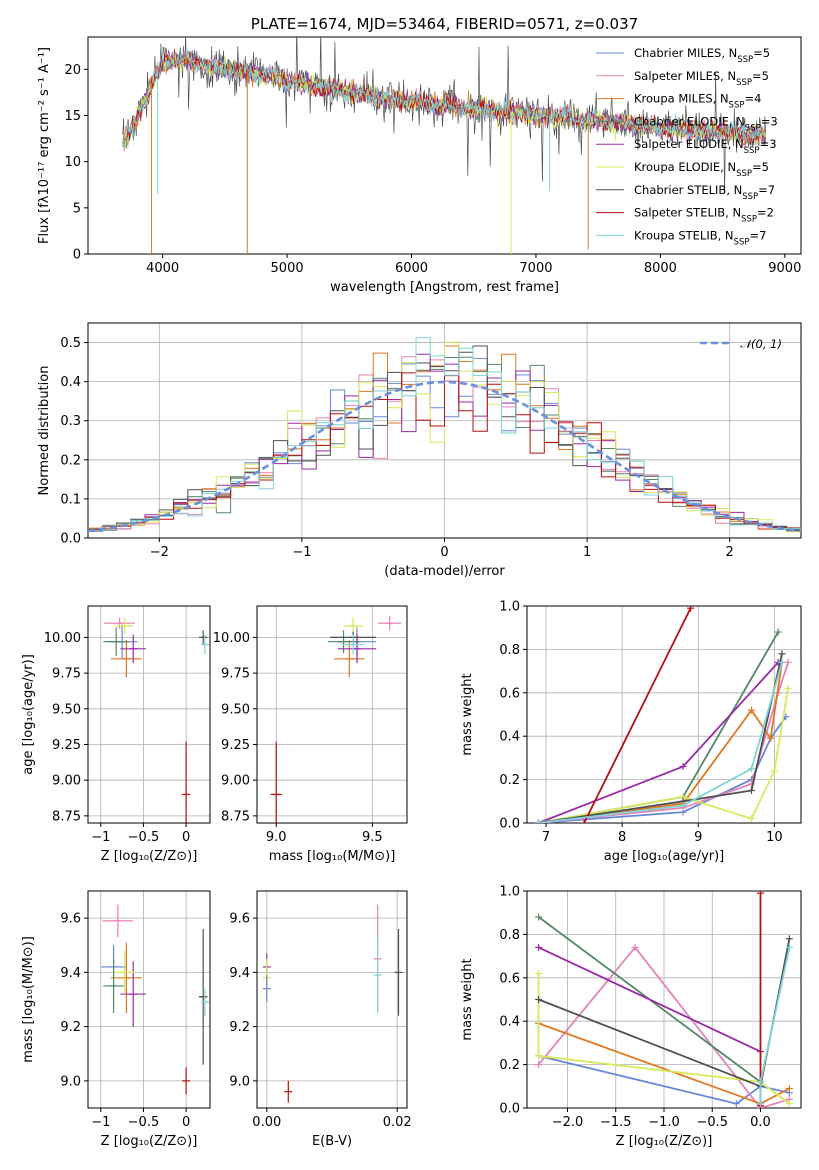  I want to click on weight-line-chabrier_miles, so click(664, 1080).